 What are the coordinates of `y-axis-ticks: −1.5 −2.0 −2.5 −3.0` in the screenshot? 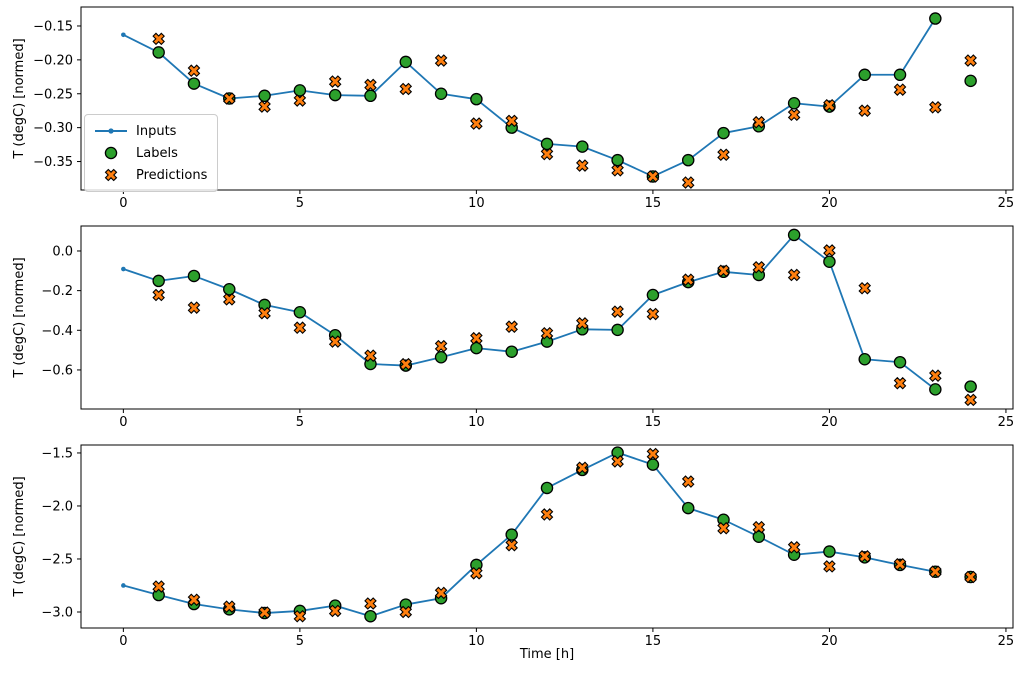 It's located at (61, 533).